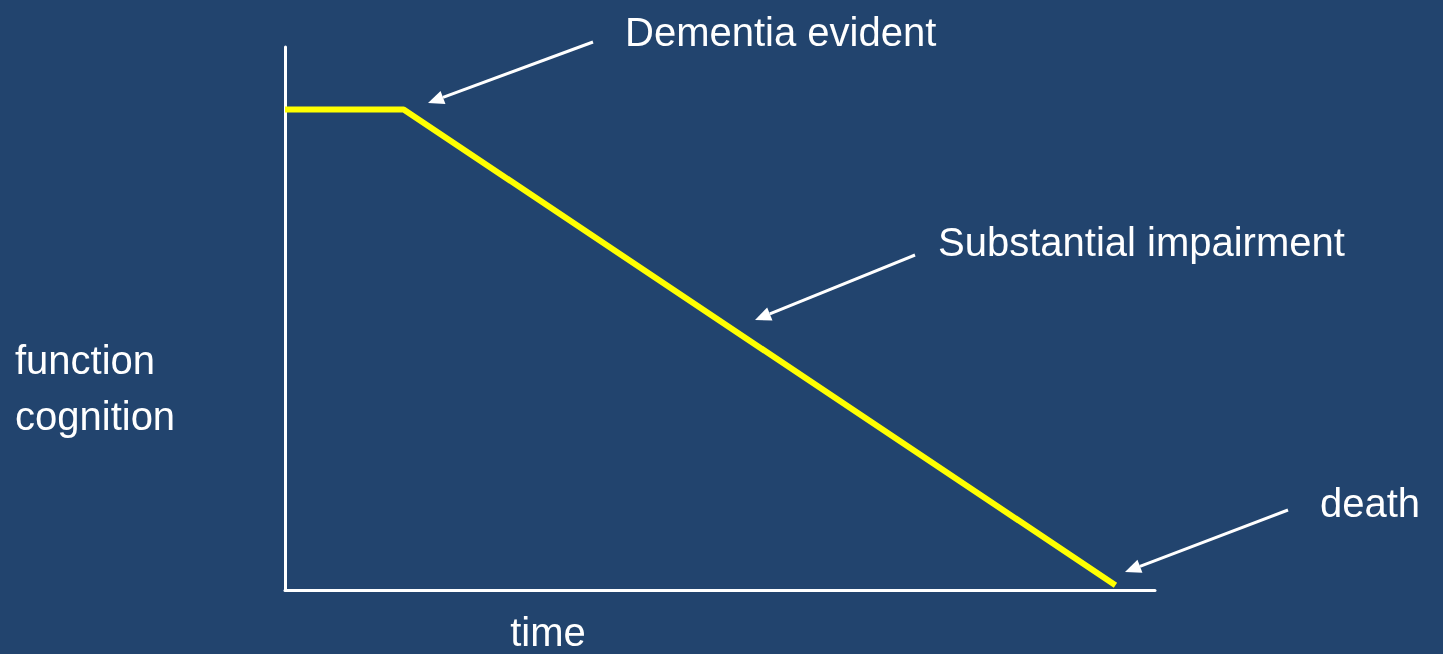 This screenshot has height=654, width=1443. Describe the element at coordinates (1370, 503) in the screenshot. I see `text: death` at that location.